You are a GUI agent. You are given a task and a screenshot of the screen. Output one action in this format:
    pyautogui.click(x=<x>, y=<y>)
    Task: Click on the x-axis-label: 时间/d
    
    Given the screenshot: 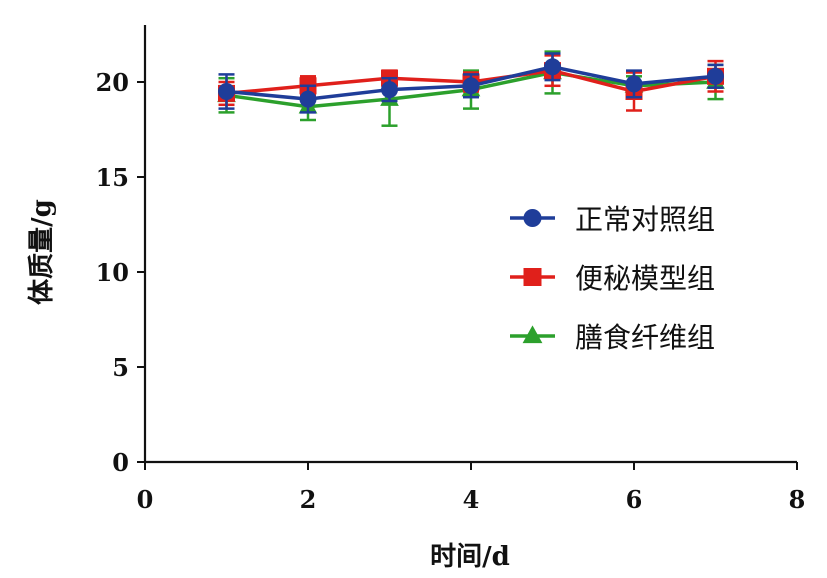 What is the action you would take?
    pyautogui.click(x=470, y=557)
    